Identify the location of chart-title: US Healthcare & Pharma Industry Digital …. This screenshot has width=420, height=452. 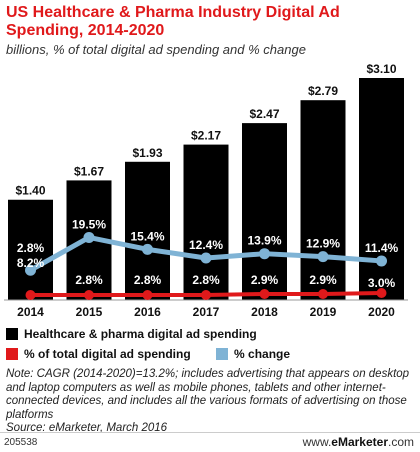
(173, 21).